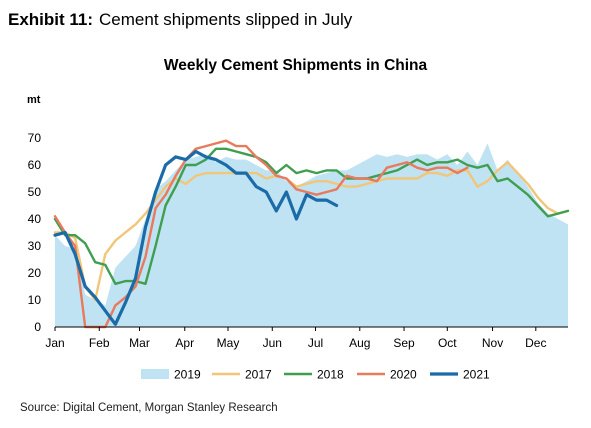 The height and width of the screenshot is (428, 591). I want to click on x-tick-label: Aug, so click(359, 343).